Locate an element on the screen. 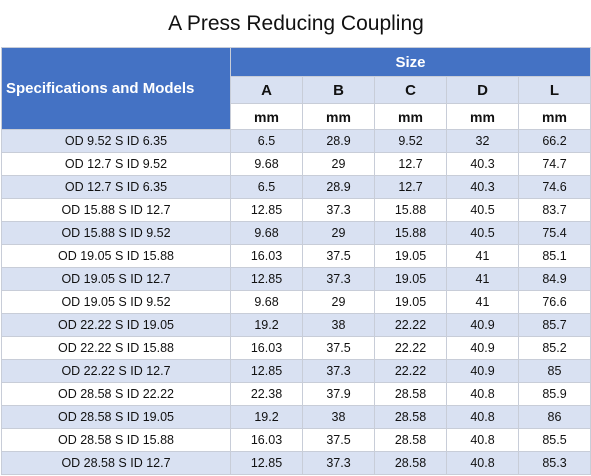 Image resolution: width=591 pixels, height=476 pixels. table-row: OD 9.52 S ID 6.35 6.5 28.9 9.52 32 66.2 is located at coordinates (296, 141).